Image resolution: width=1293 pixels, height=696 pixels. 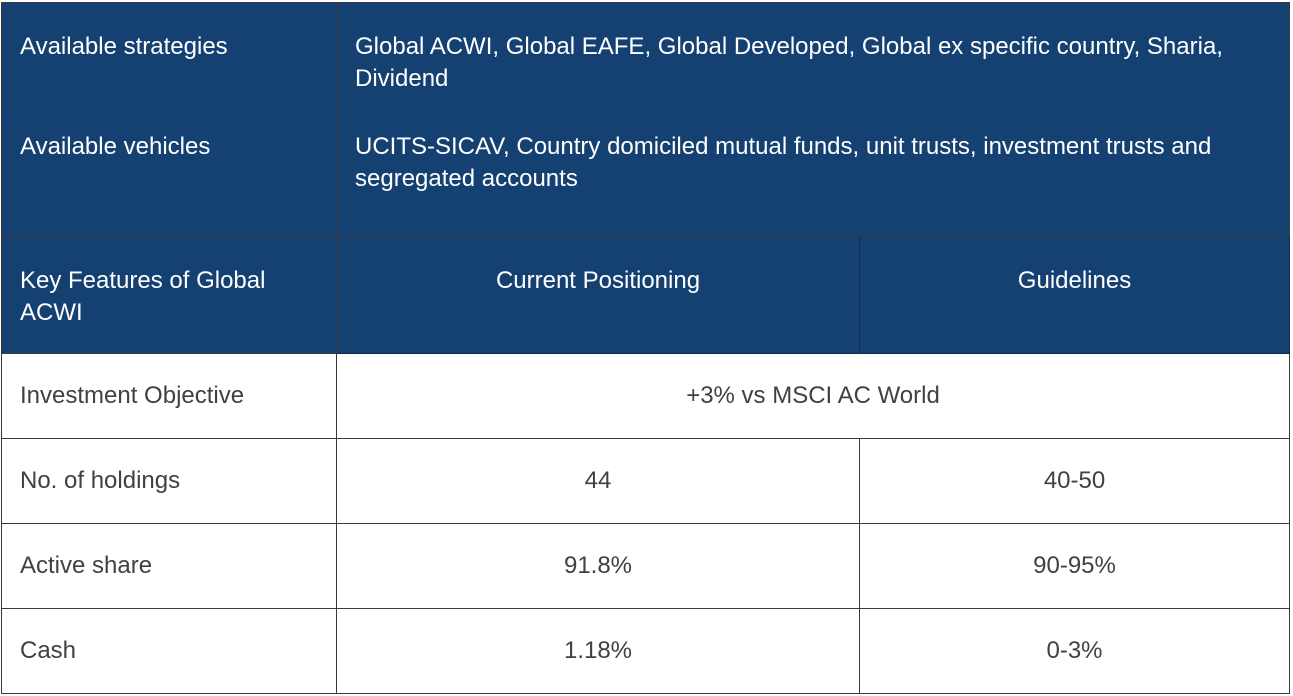 What do you see at coordinates (598, 566) in the screenshot?
I see `row-current: 91.8%` at bounding box center [598, 566].